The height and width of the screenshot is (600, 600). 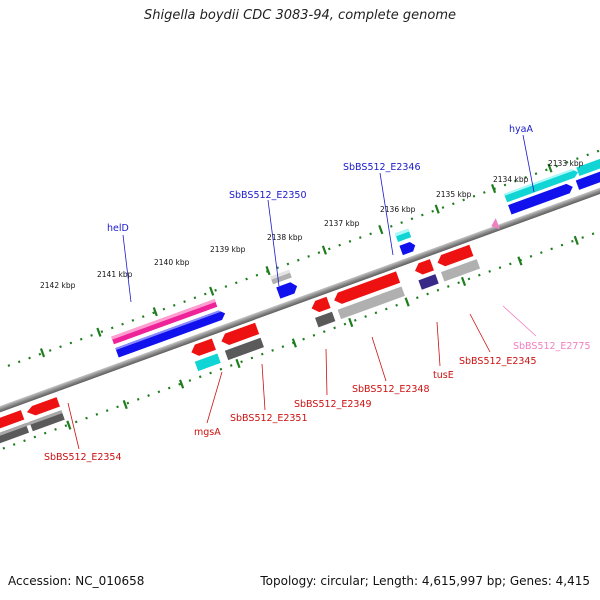 What do you see at coordinates (115, 274) in the screenshot?
I see `kbp-label: 2141 kbp` at bounding box center [115, 274].